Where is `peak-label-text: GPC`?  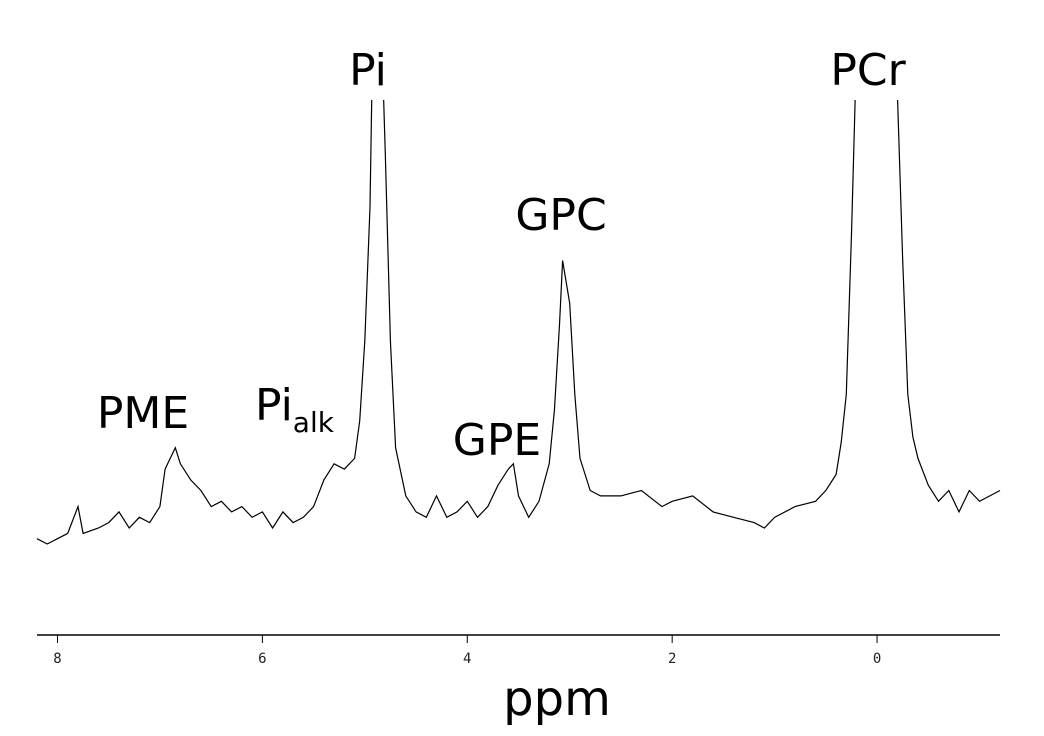 peak-label-text: GPC is located at coordinates (560, 215).